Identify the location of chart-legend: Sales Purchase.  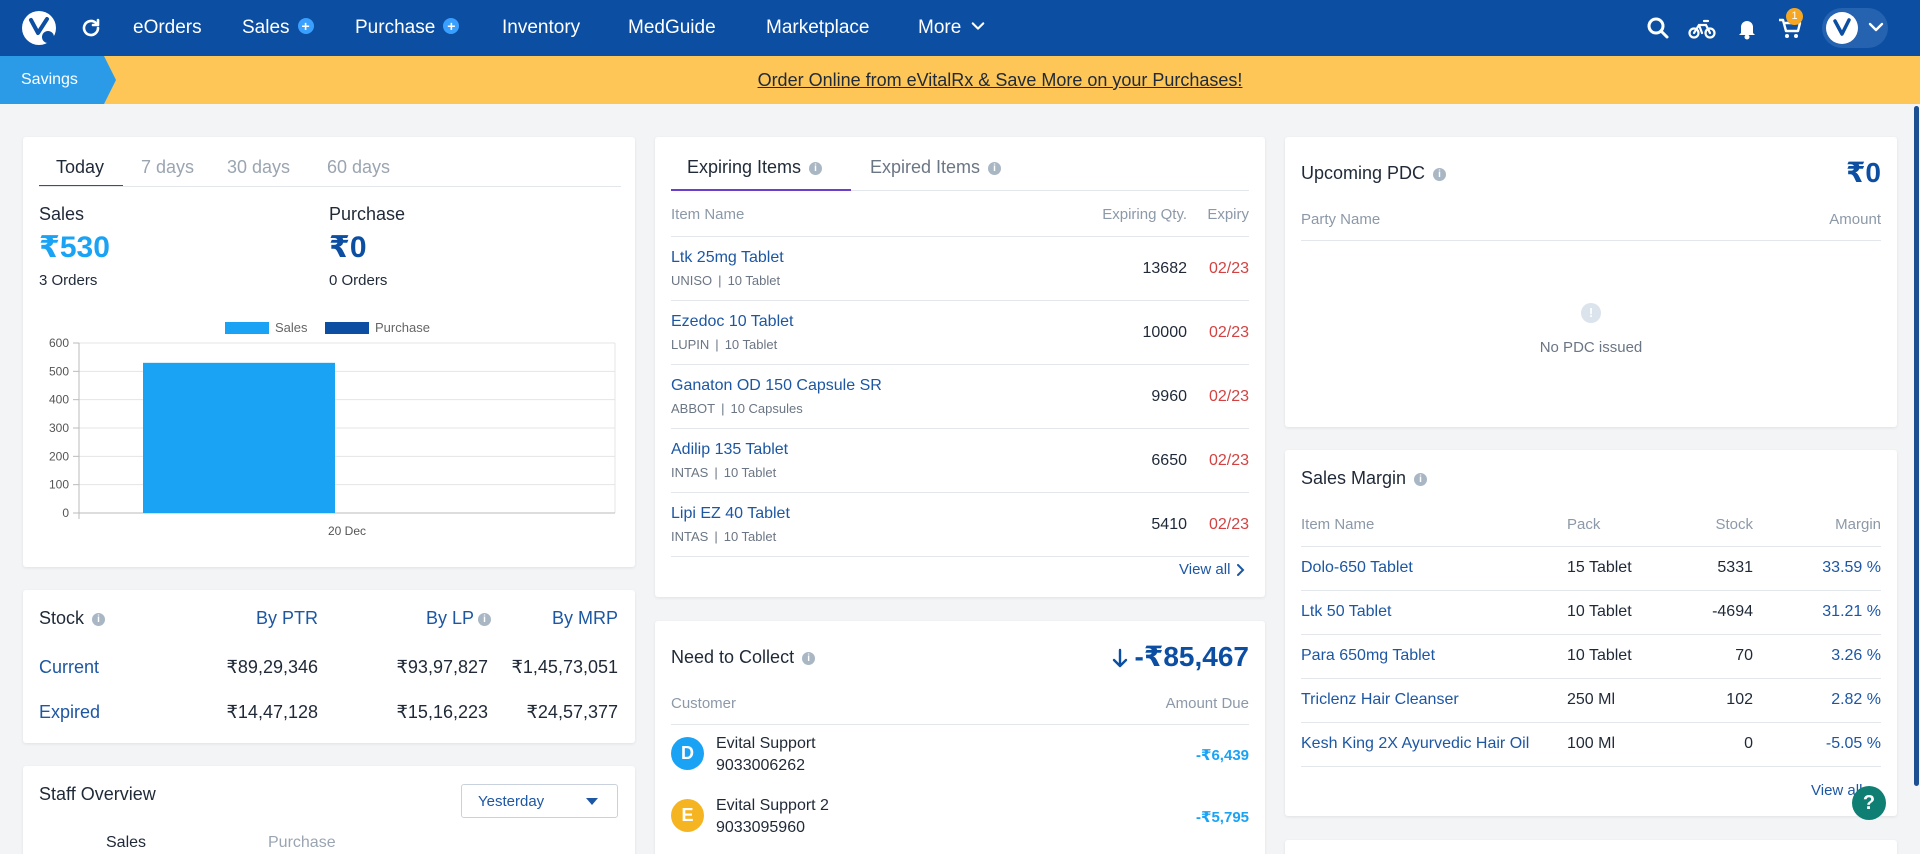
(327, 327).